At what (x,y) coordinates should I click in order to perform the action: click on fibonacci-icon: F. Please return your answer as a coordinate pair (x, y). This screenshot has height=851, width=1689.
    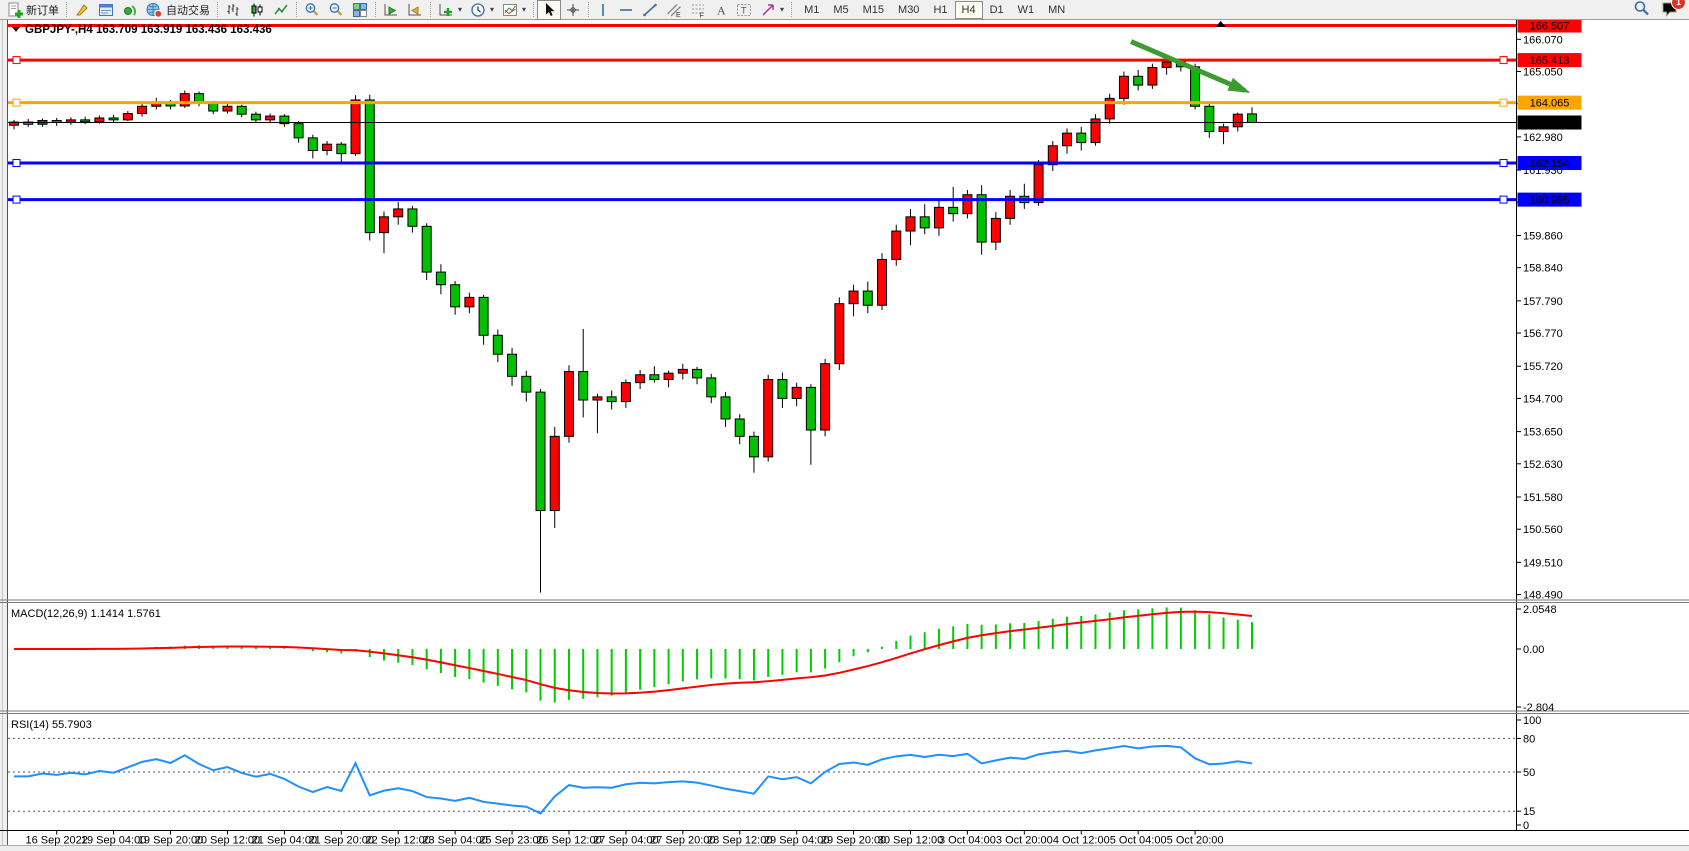
    Looking at the image, I should click on (698, 10).